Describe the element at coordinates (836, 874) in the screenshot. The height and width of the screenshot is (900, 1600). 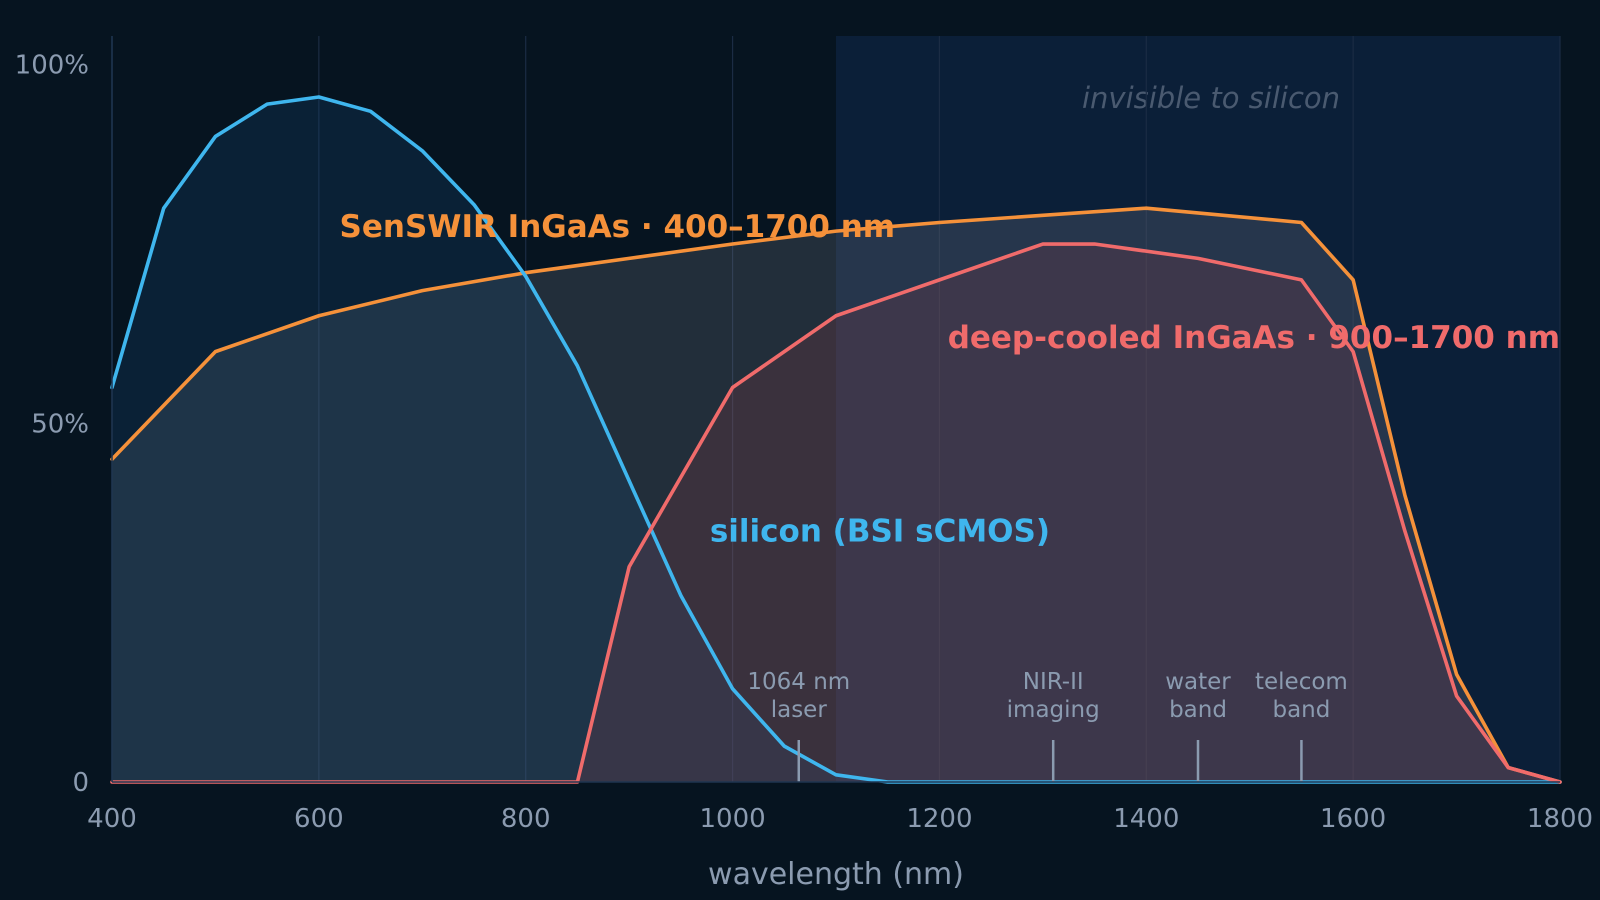
I see `x-axis-title: wavelength (nm)` at that location.